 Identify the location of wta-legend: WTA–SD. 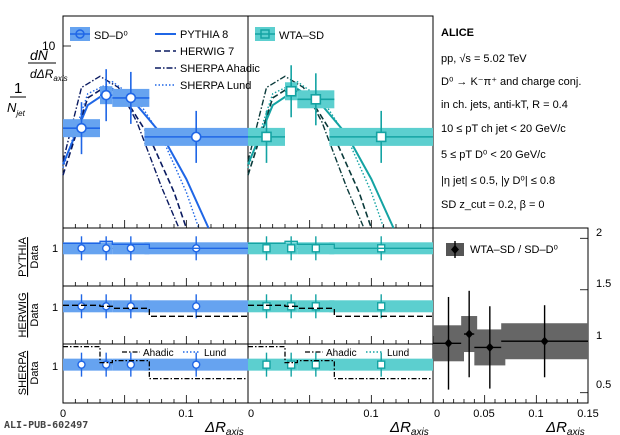
(289, 34).